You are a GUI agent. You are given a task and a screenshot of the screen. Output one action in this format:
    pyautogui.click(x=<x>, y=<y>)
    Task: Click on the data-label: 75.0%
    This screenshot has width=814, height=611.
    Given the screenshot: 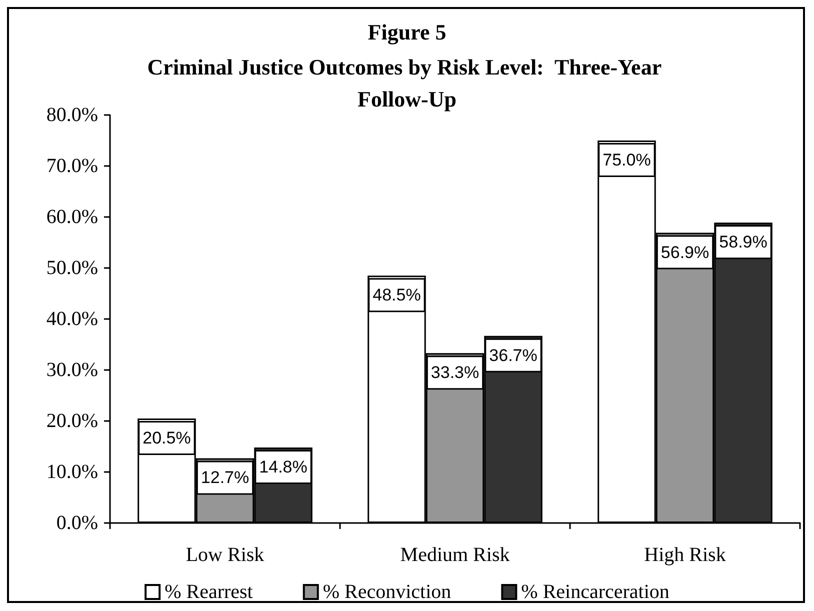 What is the action you would take?
    pyautogui.click(x=626, y=160)
    